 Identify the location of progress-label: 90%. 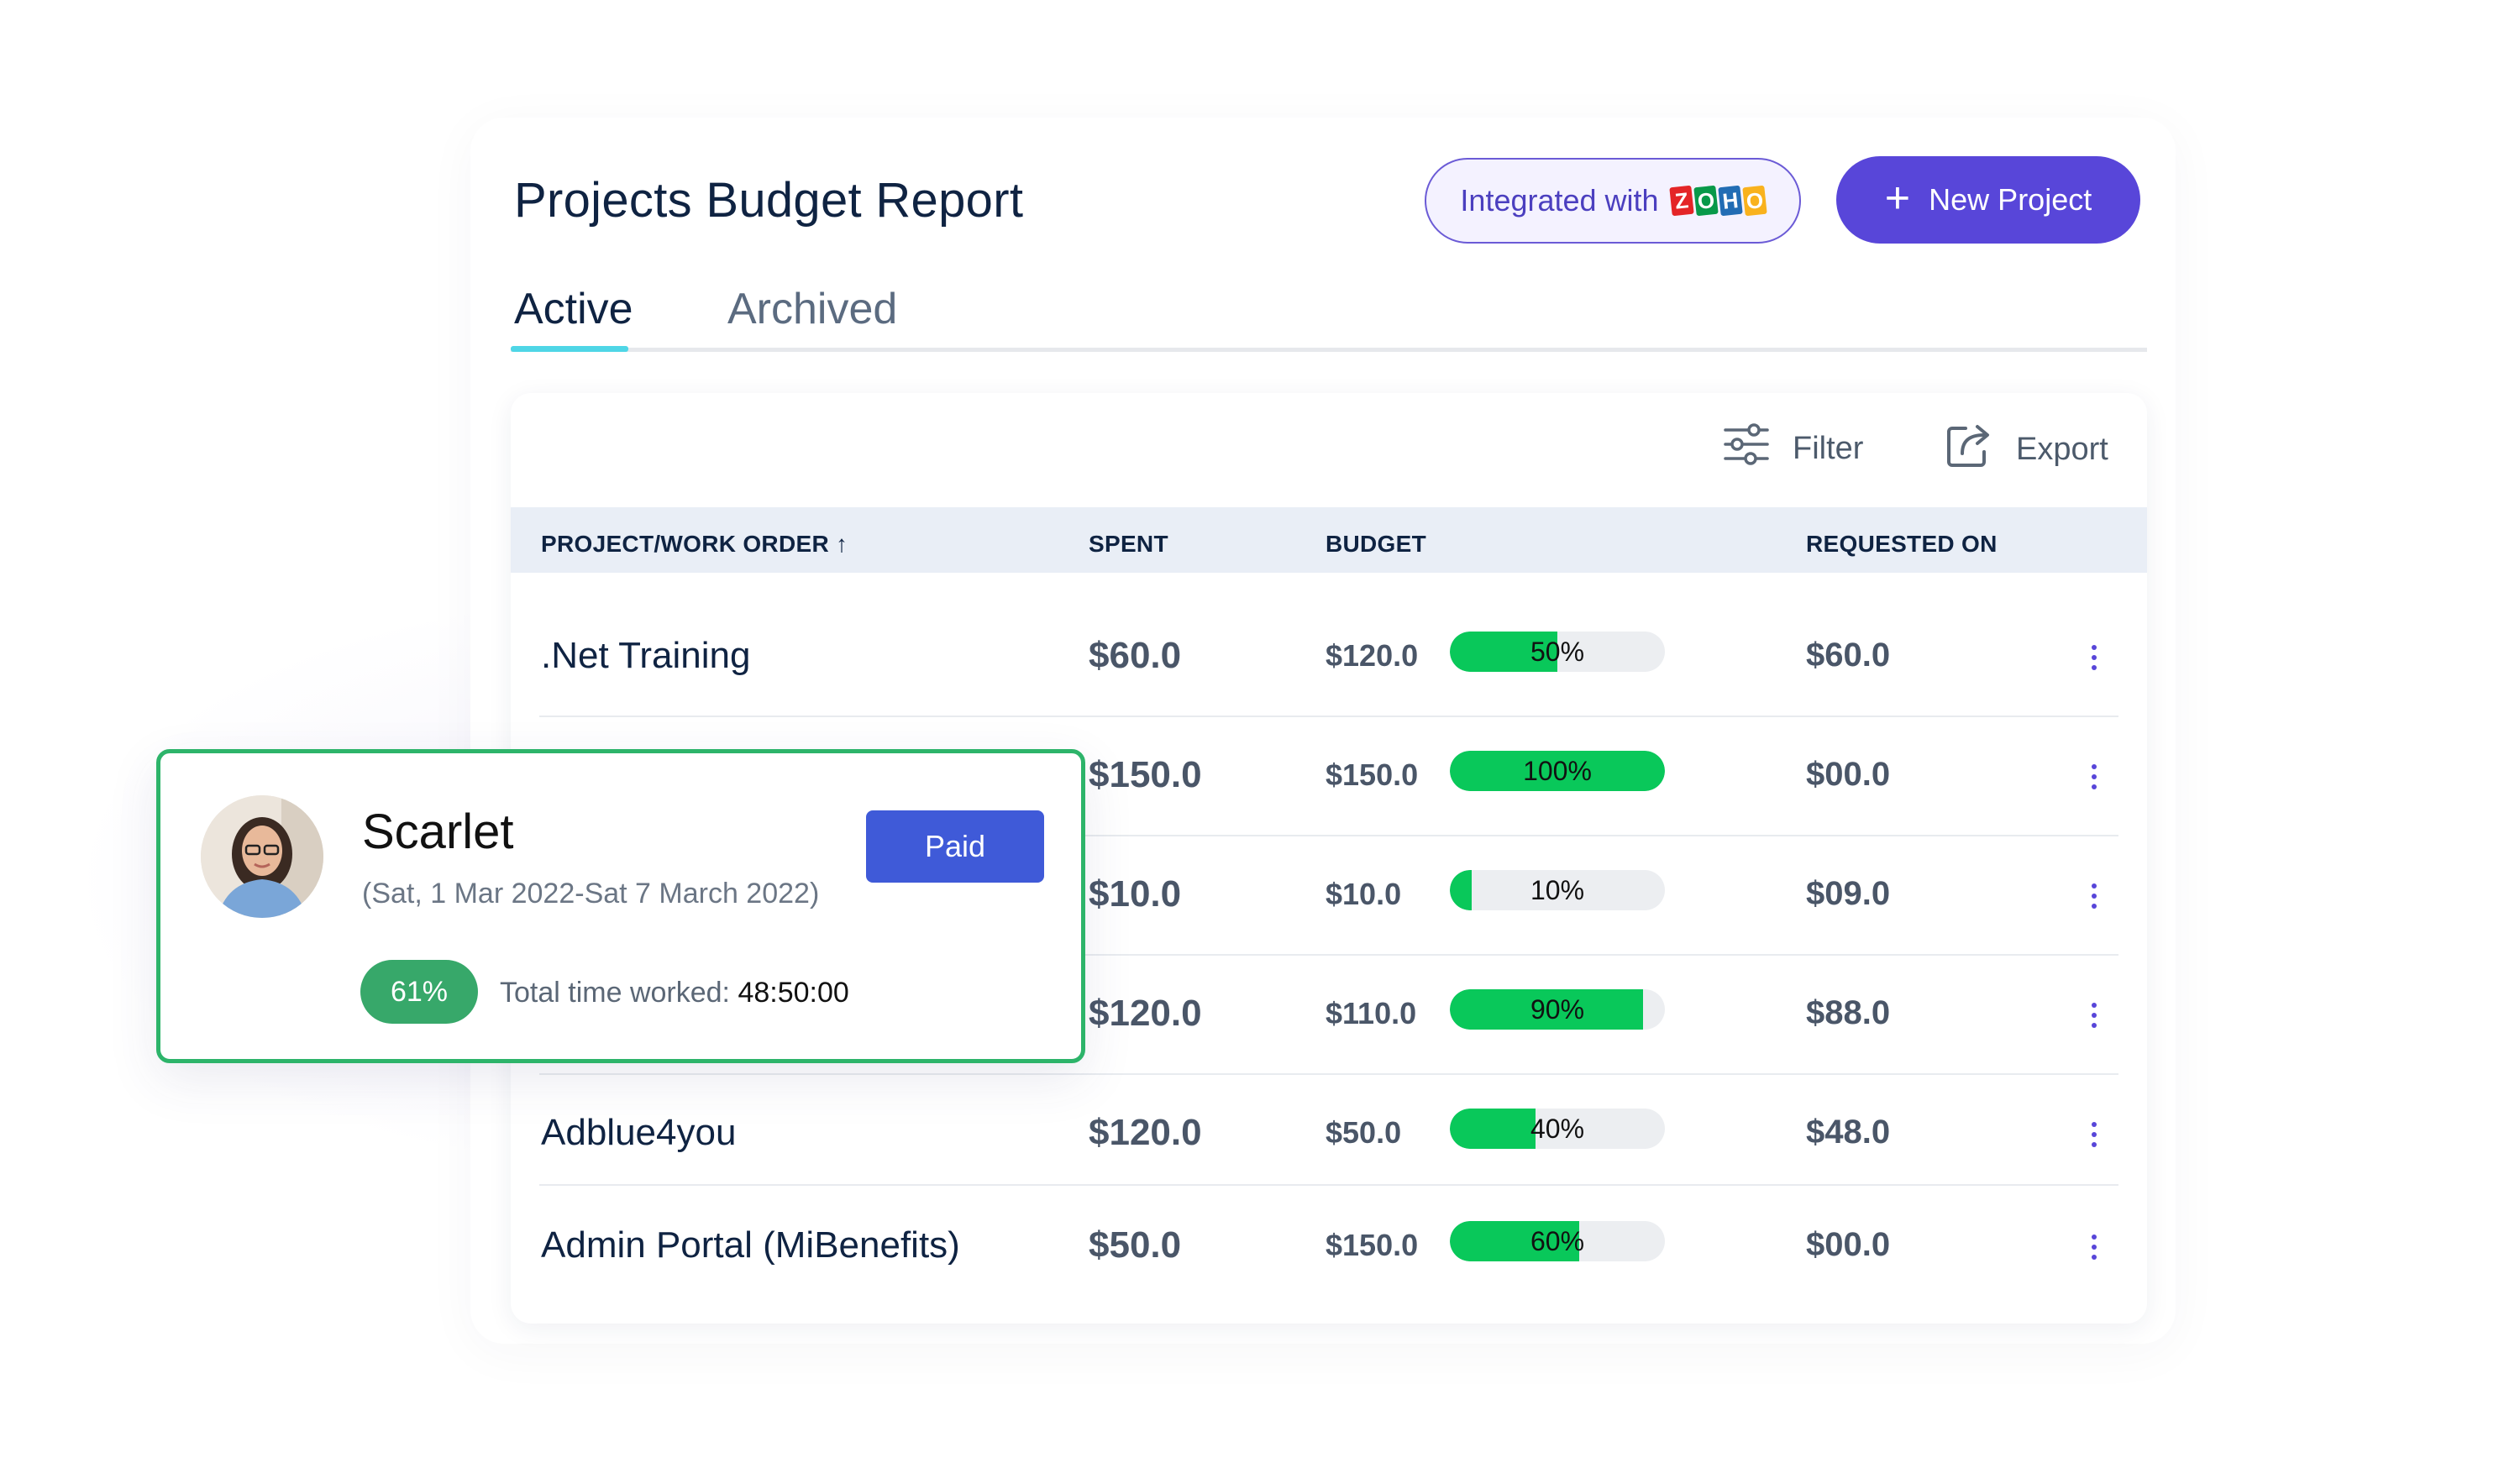
(1557, 1009).